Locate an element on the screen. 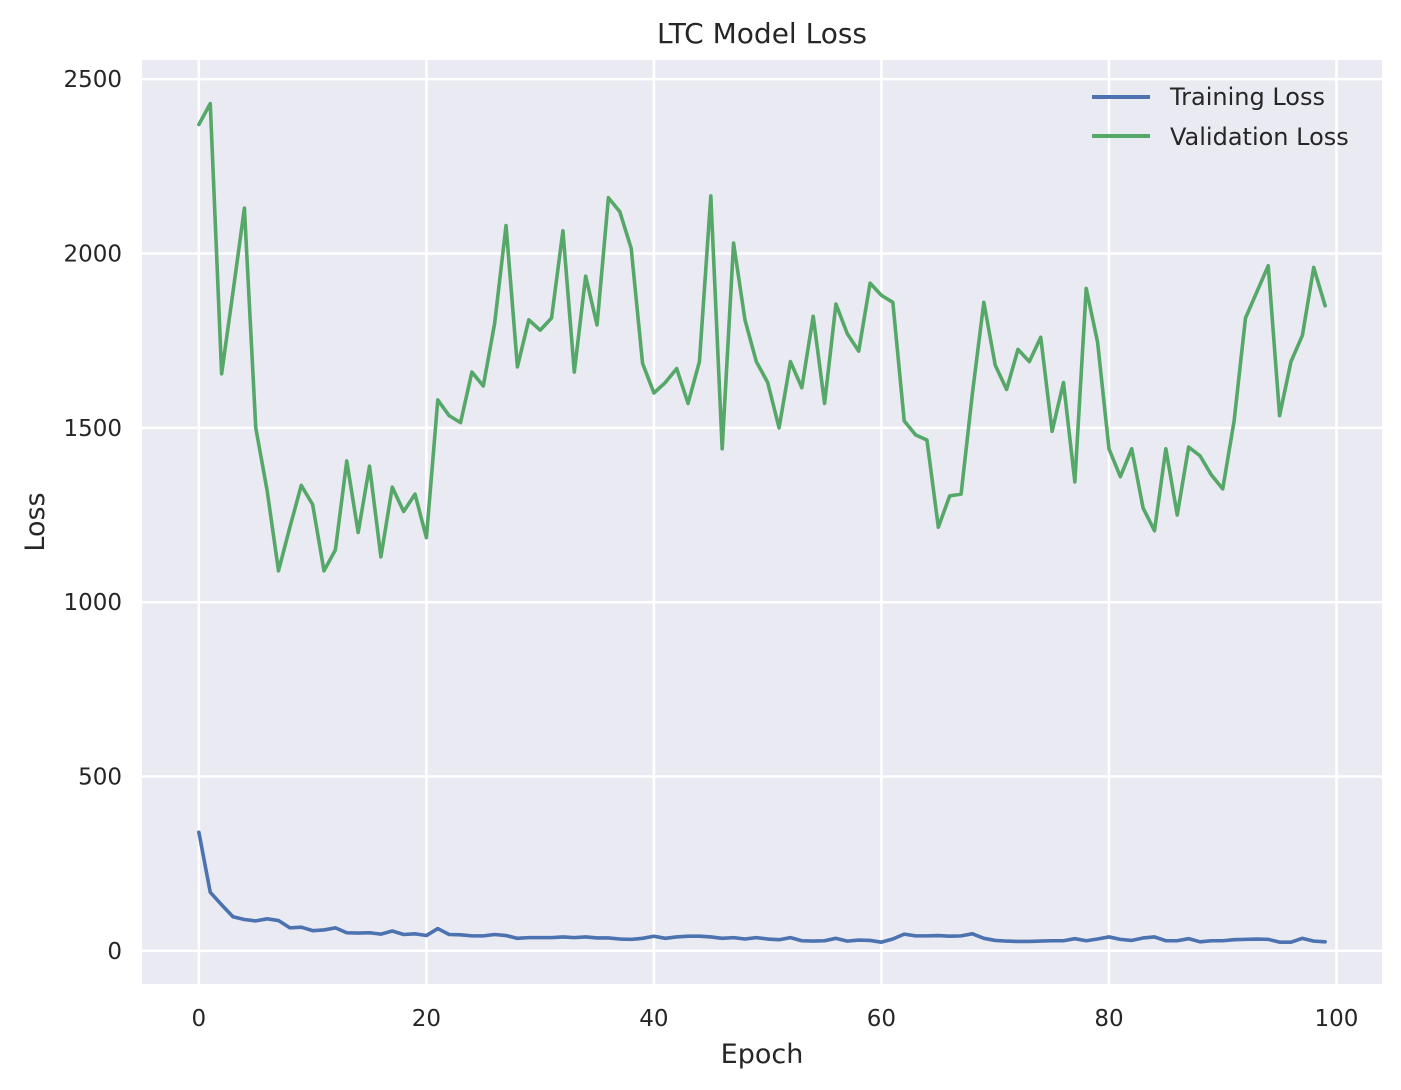 This screenshot has width=1401, height=1090. x-tick-label: 0 is located at coordinates (199, 1019).